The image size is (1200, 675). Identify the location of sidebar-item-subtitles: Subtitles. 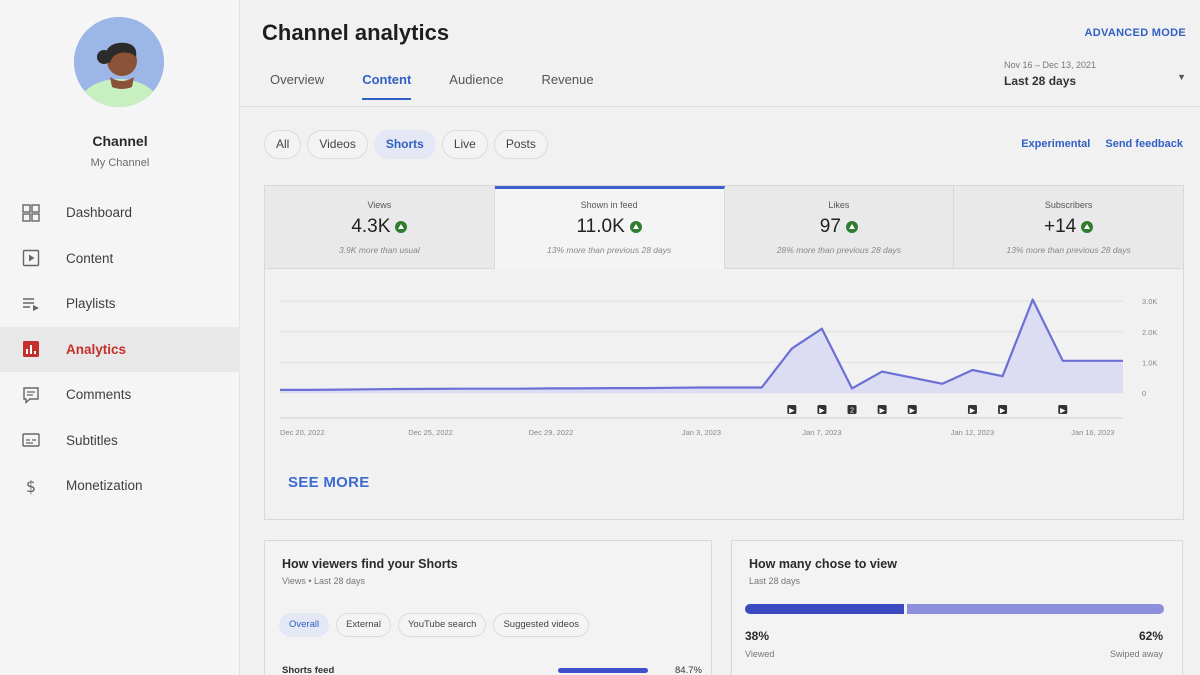
(120, 441).